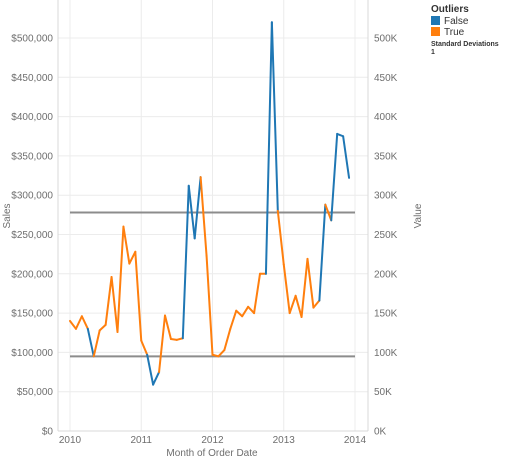 This screenshot has height=460, width=518. Describe the element at coordinates (465, 44) in the screenshot. I see `legend-note-title: Standard Deviations` at that location.